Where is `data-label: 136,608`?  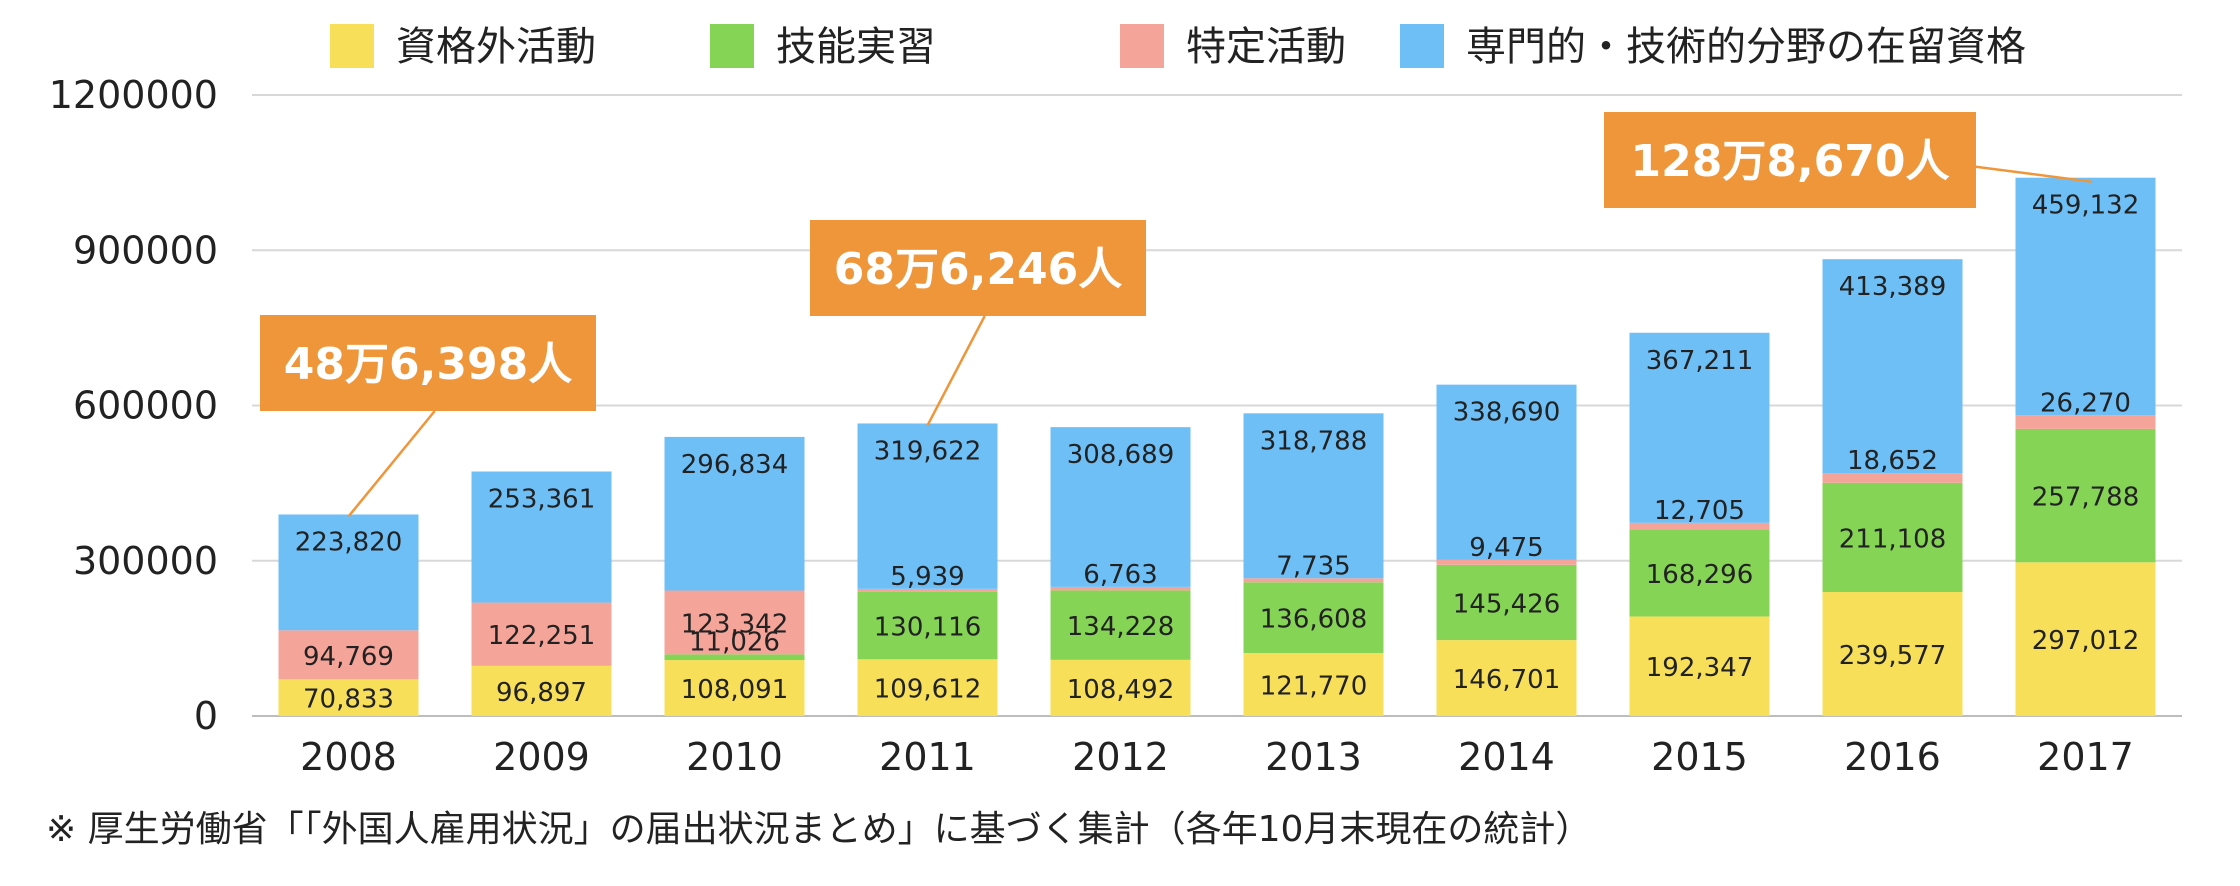 data-label: 136,608 is located at coordinates (1314, 620).